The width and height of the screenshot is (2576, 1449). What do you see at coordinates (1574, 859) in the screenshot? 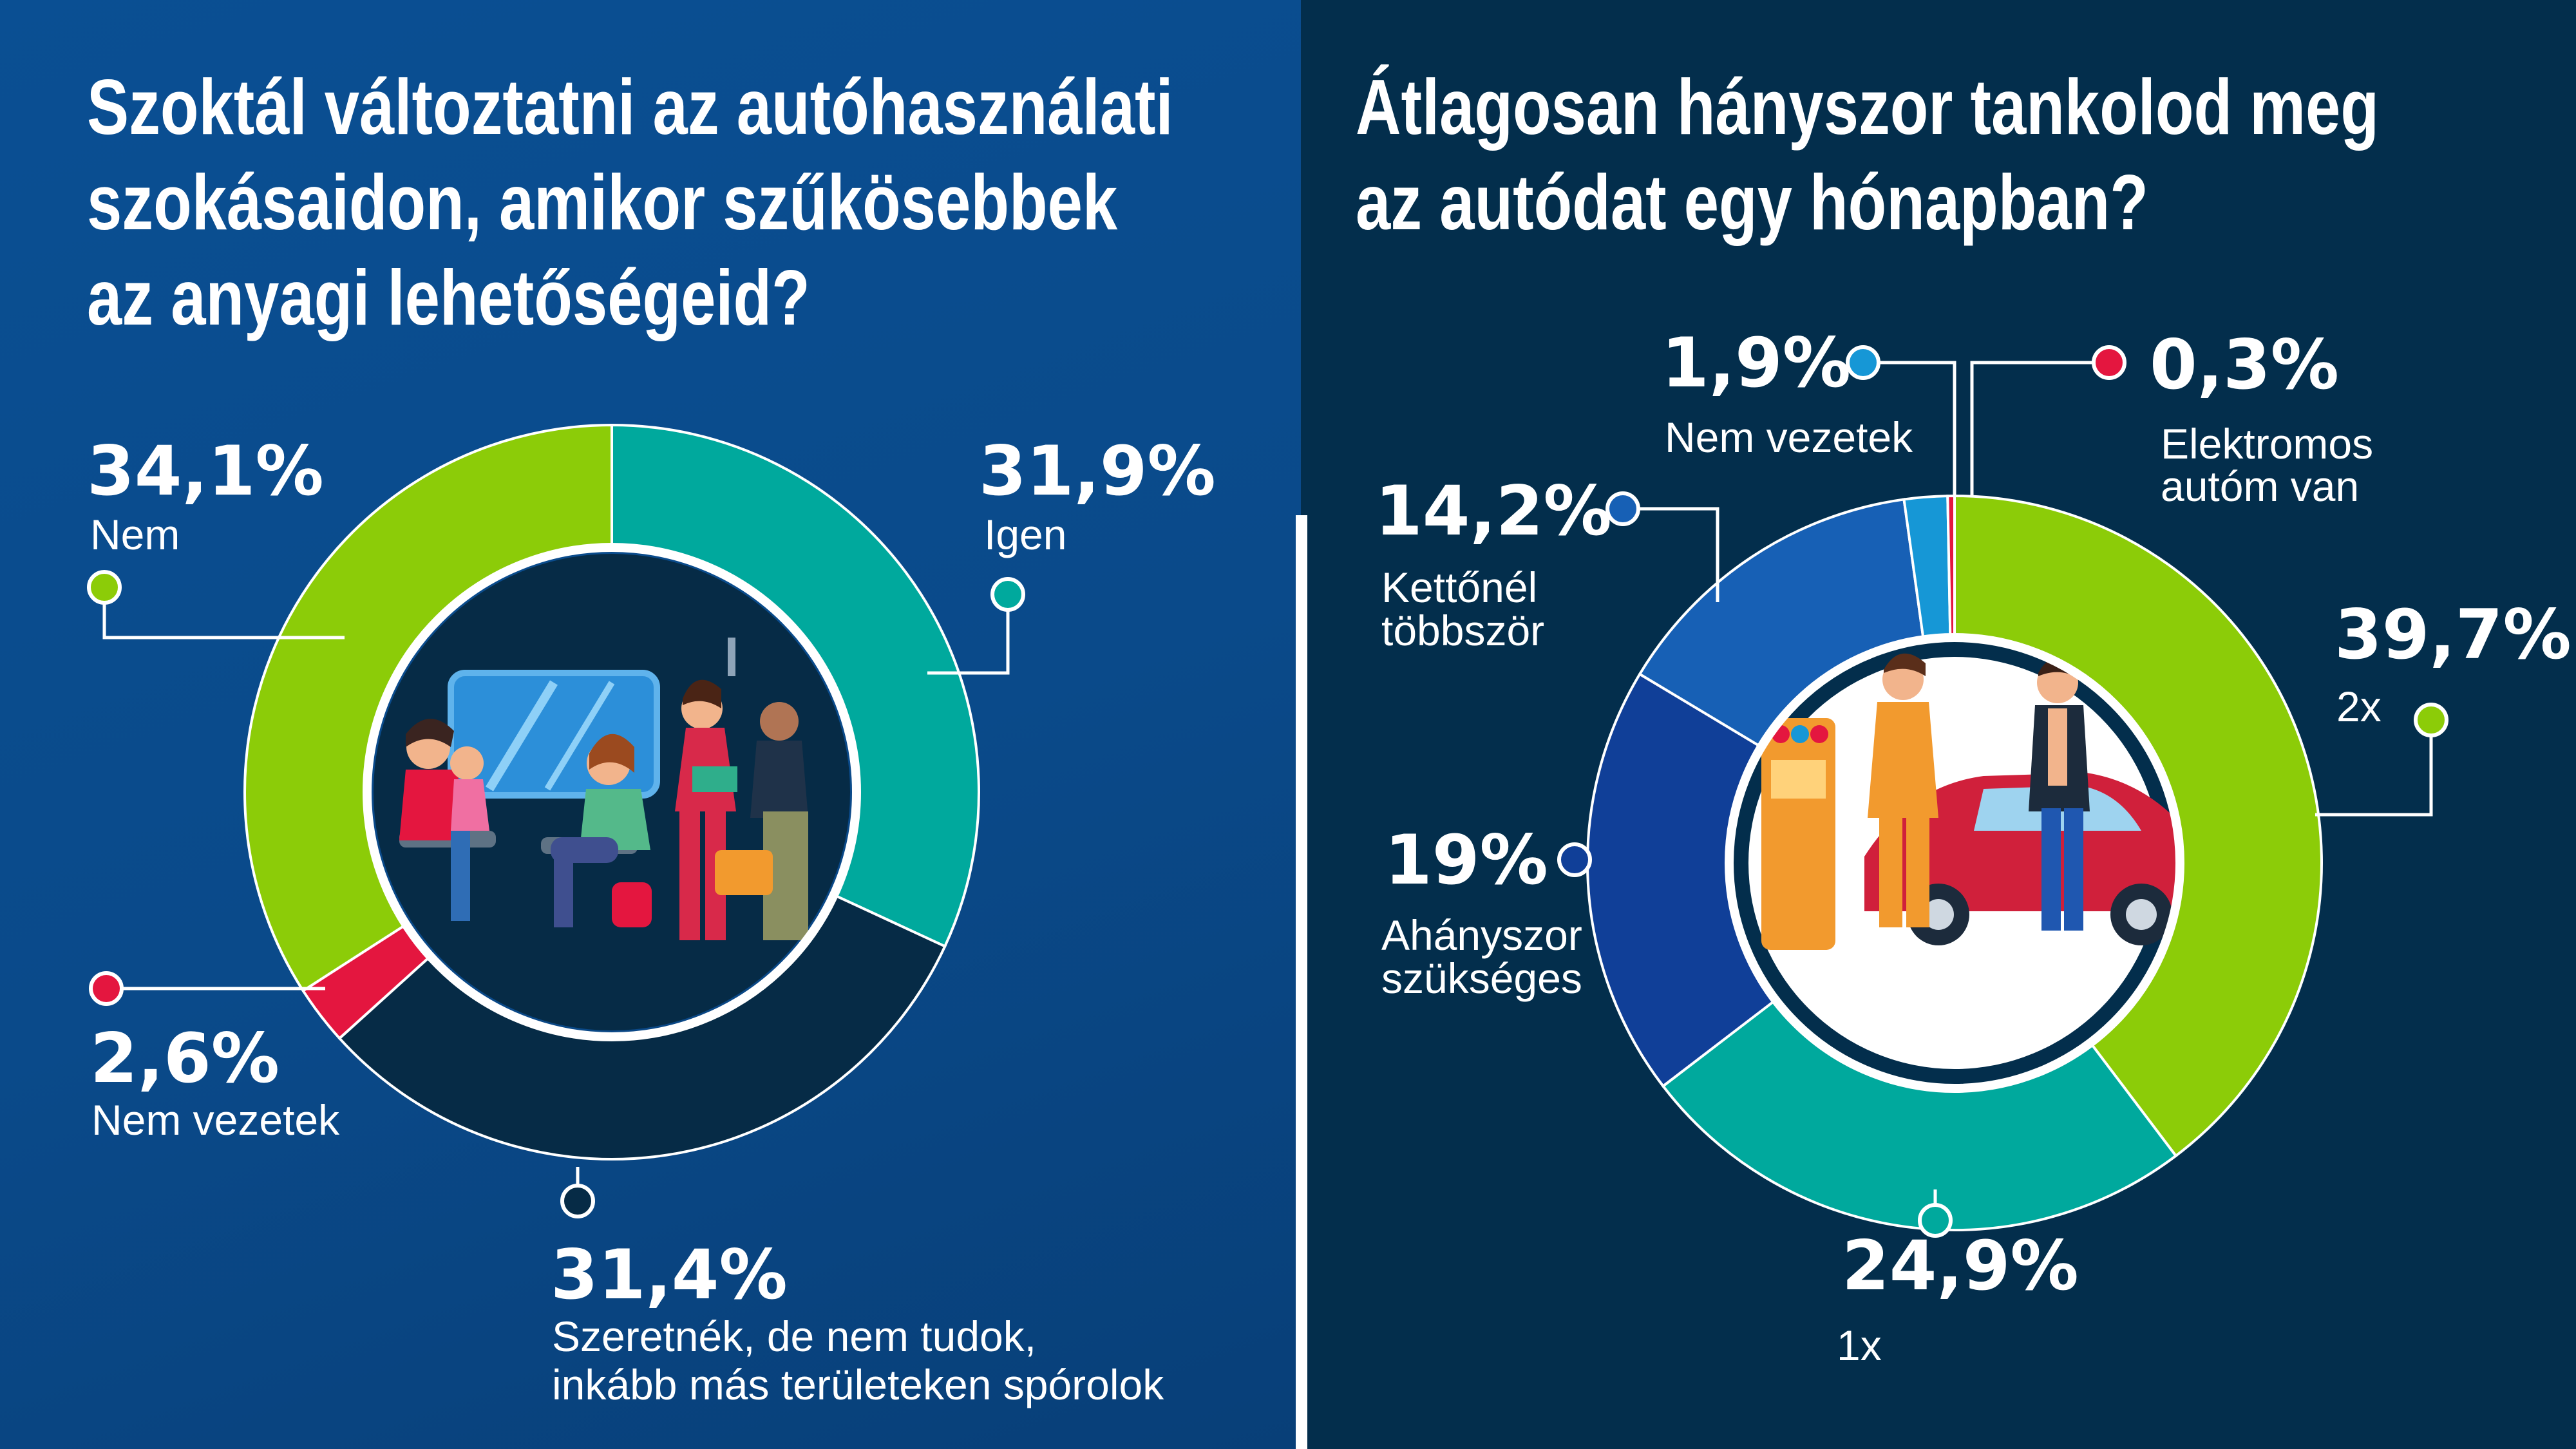
I see `legend-dot-ahanyszor-szukseges` at bounding box center [1574, 859].